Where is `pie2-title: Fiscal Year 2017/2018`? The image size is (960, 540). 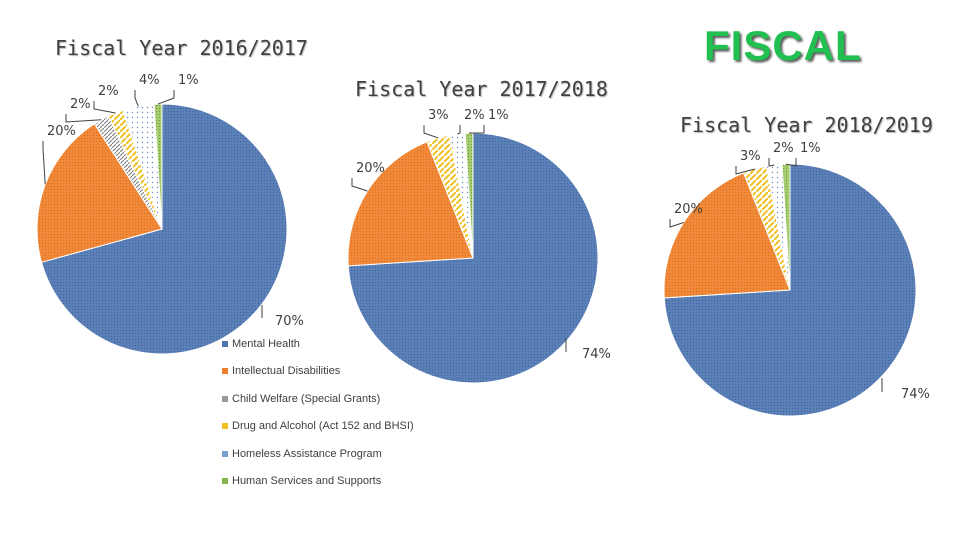
pie2-title: Fiscal Year 2017/2018 is located at coordinates (481, 89).